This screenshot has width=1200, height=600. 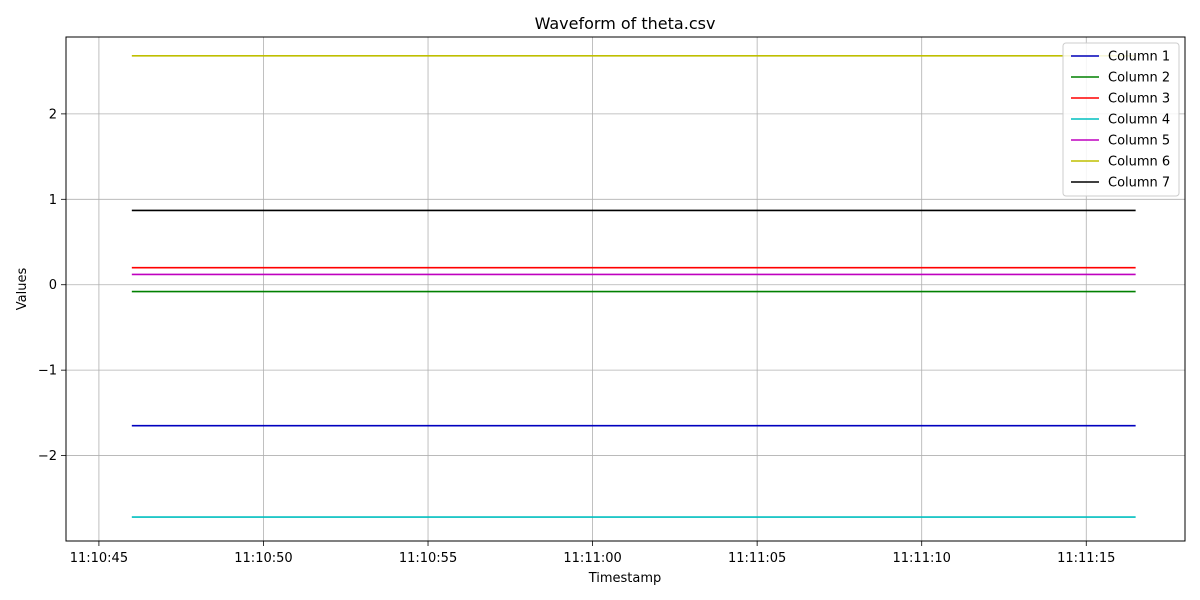 I want to click on legend-label: Column 1, so click(x=1139, y=57).